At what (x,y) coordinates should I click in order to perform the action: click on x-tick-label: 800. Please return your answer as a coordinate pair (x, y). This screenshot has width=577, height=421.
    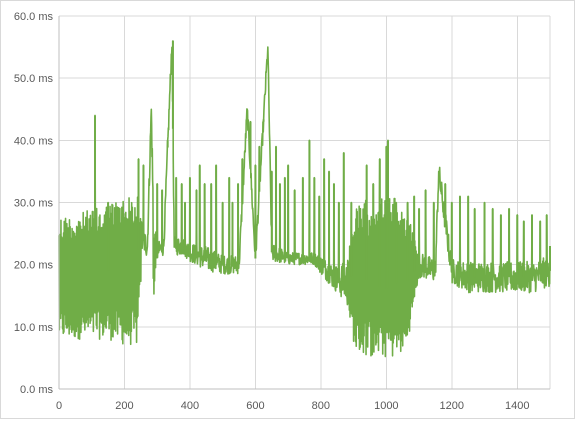
    Looking at the image, I should click on (321, 406).